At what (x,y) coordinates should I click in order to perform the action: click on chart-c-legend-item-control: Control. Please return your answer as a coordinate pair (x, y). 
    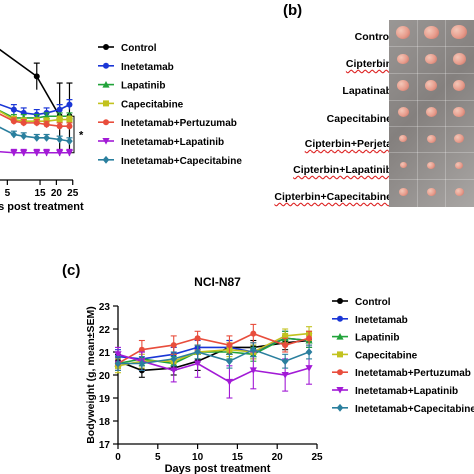
    Looking at the image, I should click on (361, 302).